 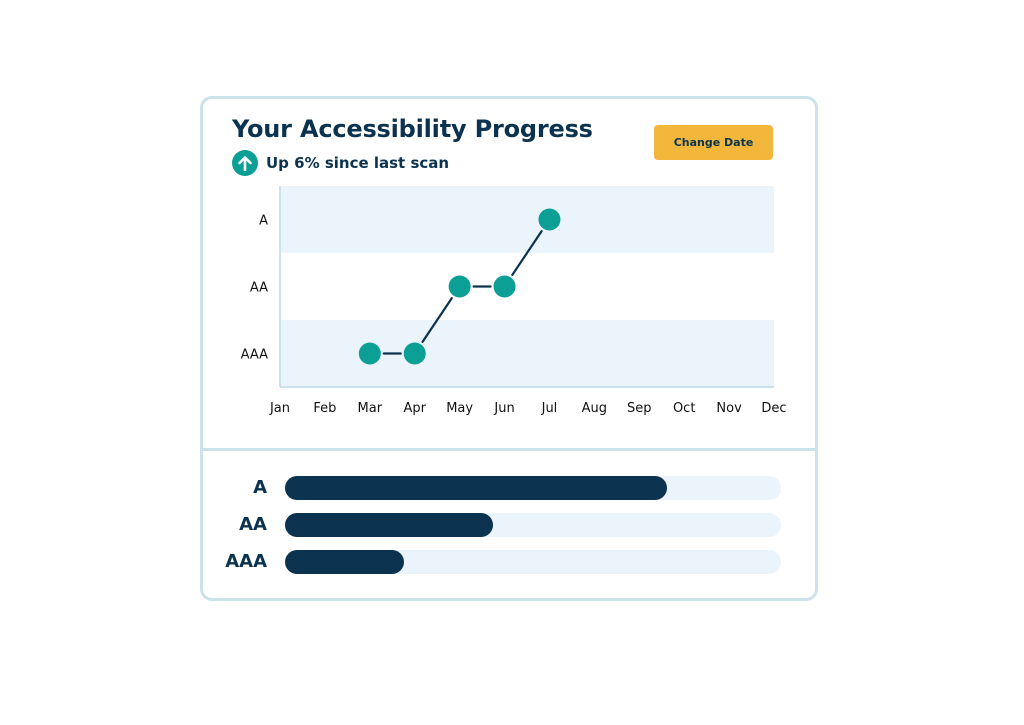 I want to click on data-point-mar, so click(x=369, y=353).